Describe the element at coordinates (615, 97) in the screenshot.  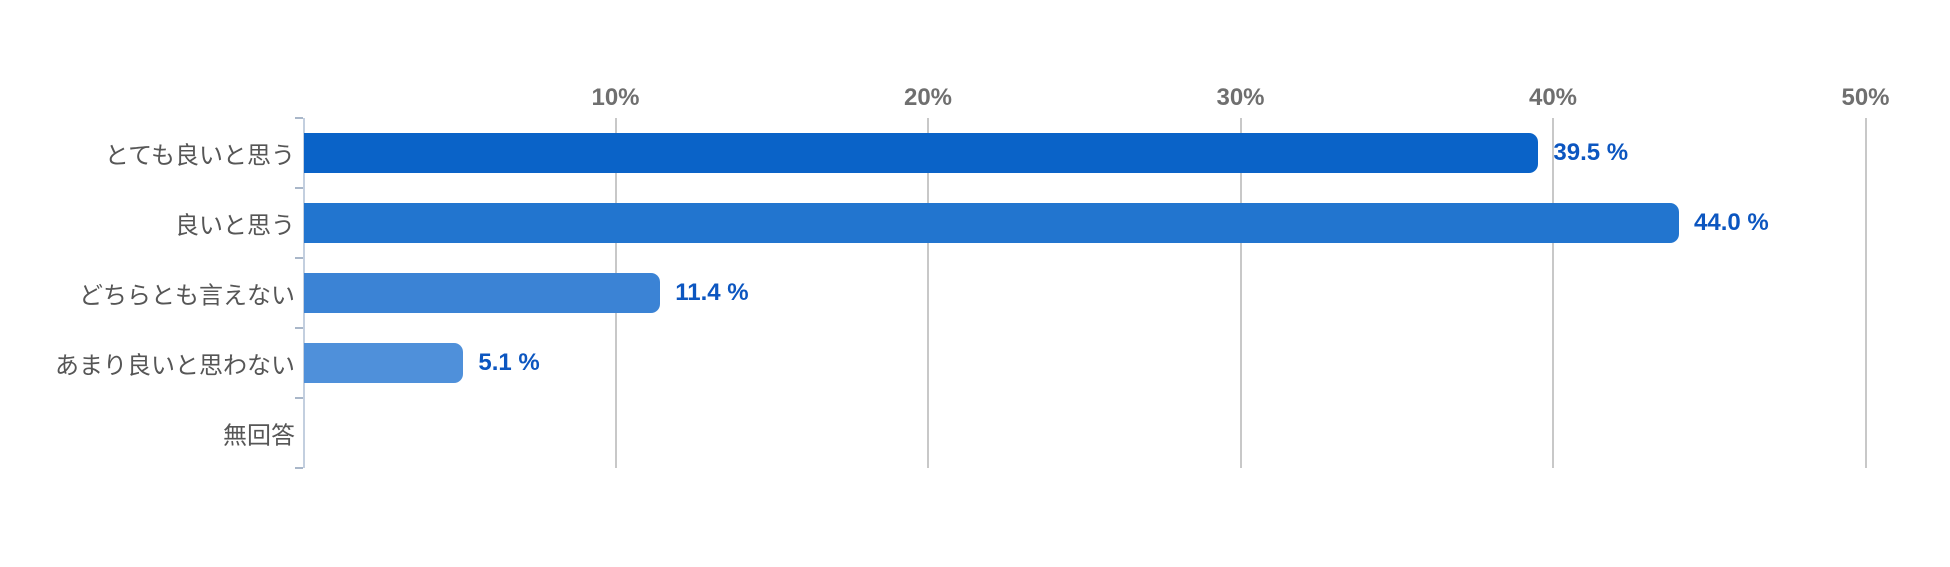
I see `x-axis-tick-label: 10%` at that location.